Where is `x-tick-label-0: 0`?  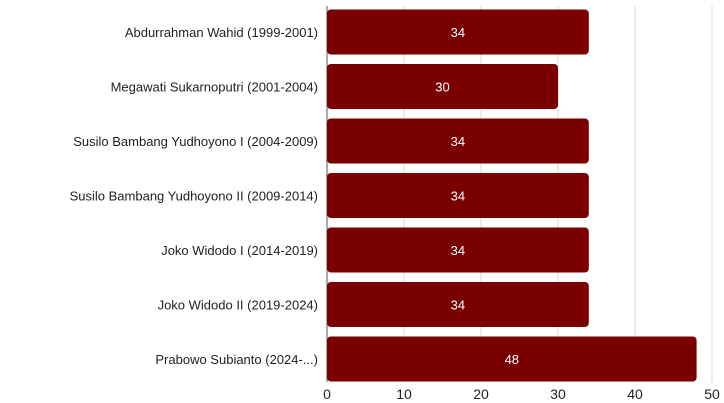
x-tick-label-0: 0 is located at coordinates (327, 394).